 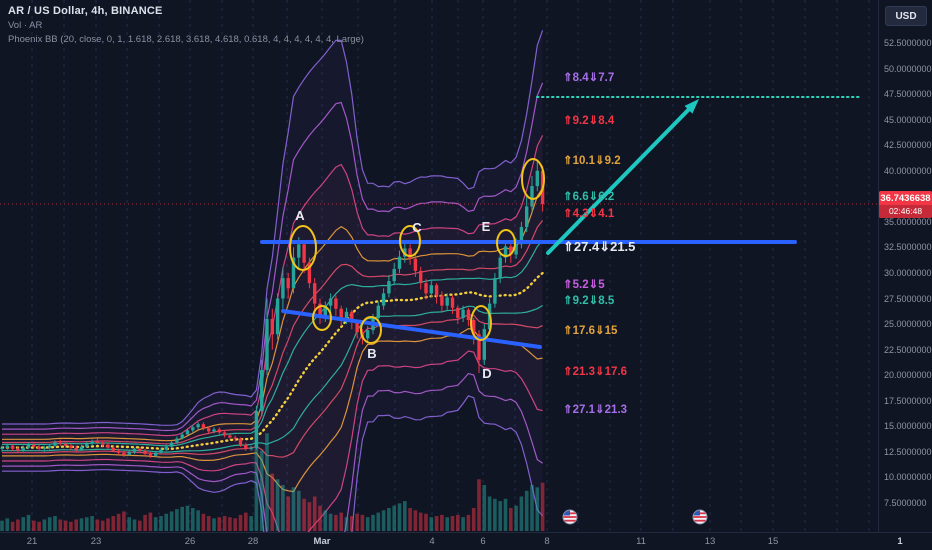 I want to click on time-axis-label: 6, so click(x=483, y=541).